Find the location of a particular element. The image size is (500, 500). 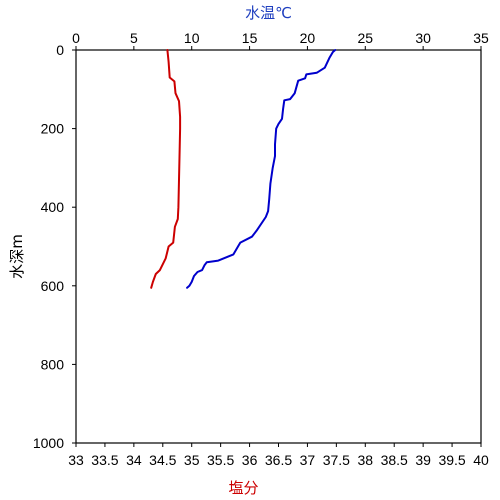

bottom-tick-label: 37 is located at coordinates (308, 460).